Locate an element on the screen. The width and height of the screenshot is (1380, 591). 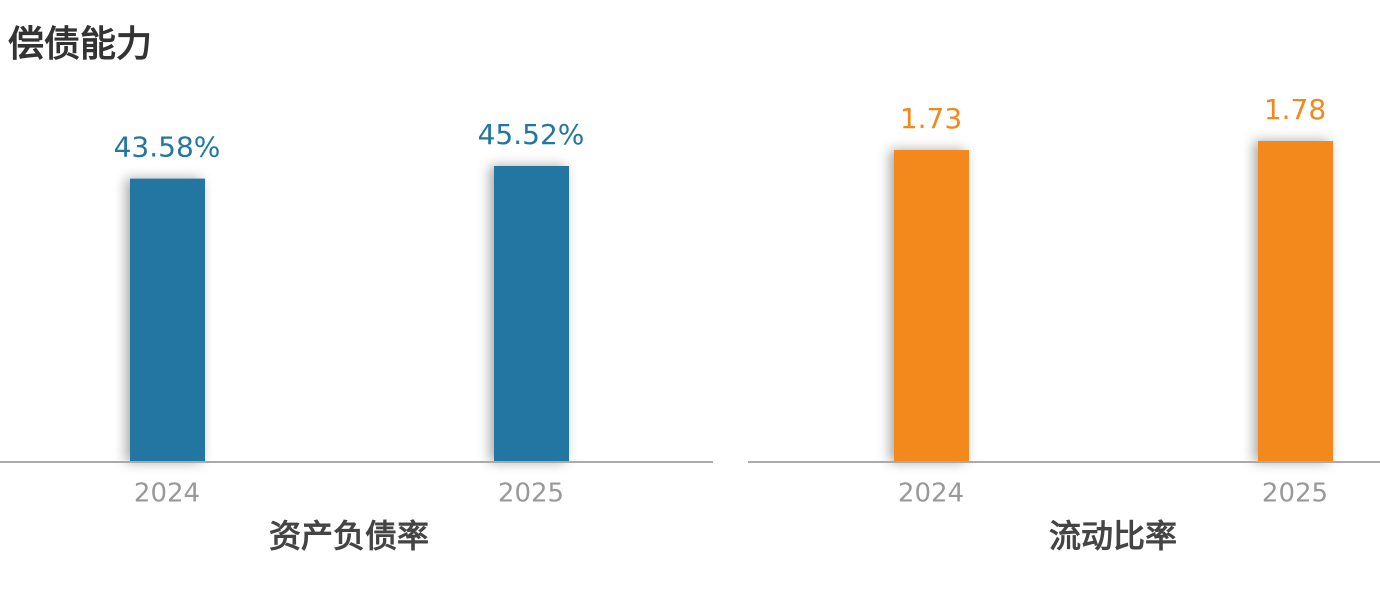
value-label: 1.73 is located at coordinates (931, 118).